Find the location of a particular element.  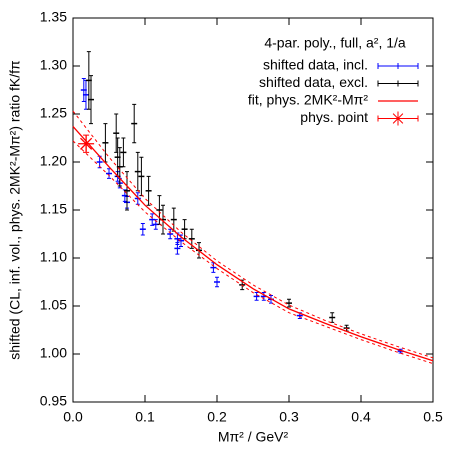

y-tick-label: 1.00 is located at coordinates (53, 353).